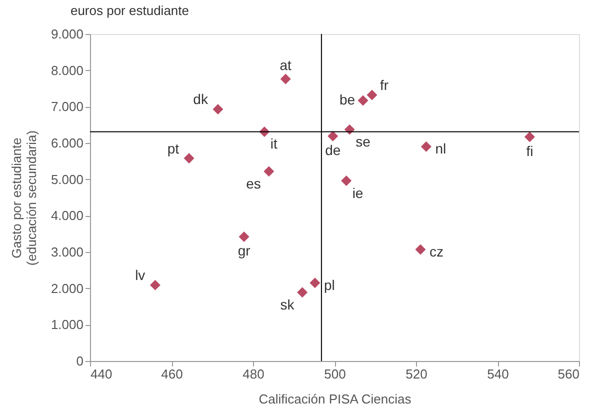 The height and width of the screenshot is (414, 600). What do you see at coordinates (569, 374) in the screenshot?
I see `x-tick-label: 560` at bounding box center [569, 374].